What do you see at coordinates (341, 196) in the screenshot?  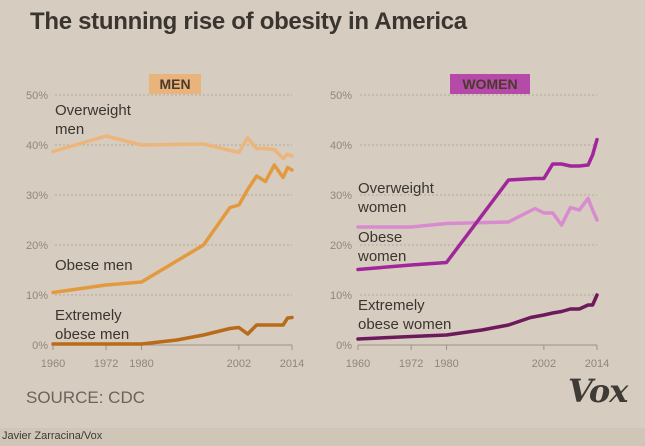 I see `women-y-tick-label: 30%` at bounding box center [341, 196].